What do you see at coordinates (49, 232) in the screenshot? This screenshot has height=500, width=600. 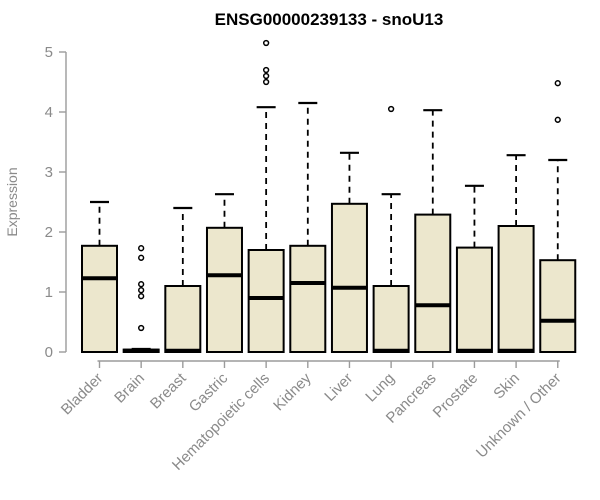 I see `y-tick-label: 2` at bounding box center [49, 232].